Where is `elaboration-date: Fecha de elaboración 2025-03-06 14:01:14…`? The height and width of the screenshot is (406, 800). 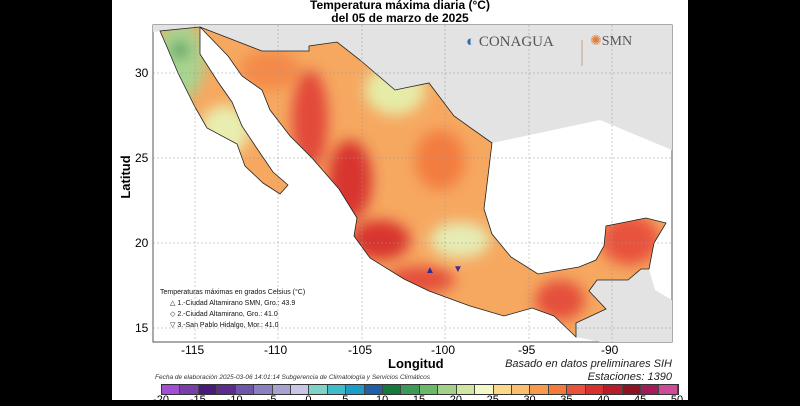 elaboration-date: Fecha de elaboración 2025-03-06 14:01:14… is located at coordinates (292, 377).